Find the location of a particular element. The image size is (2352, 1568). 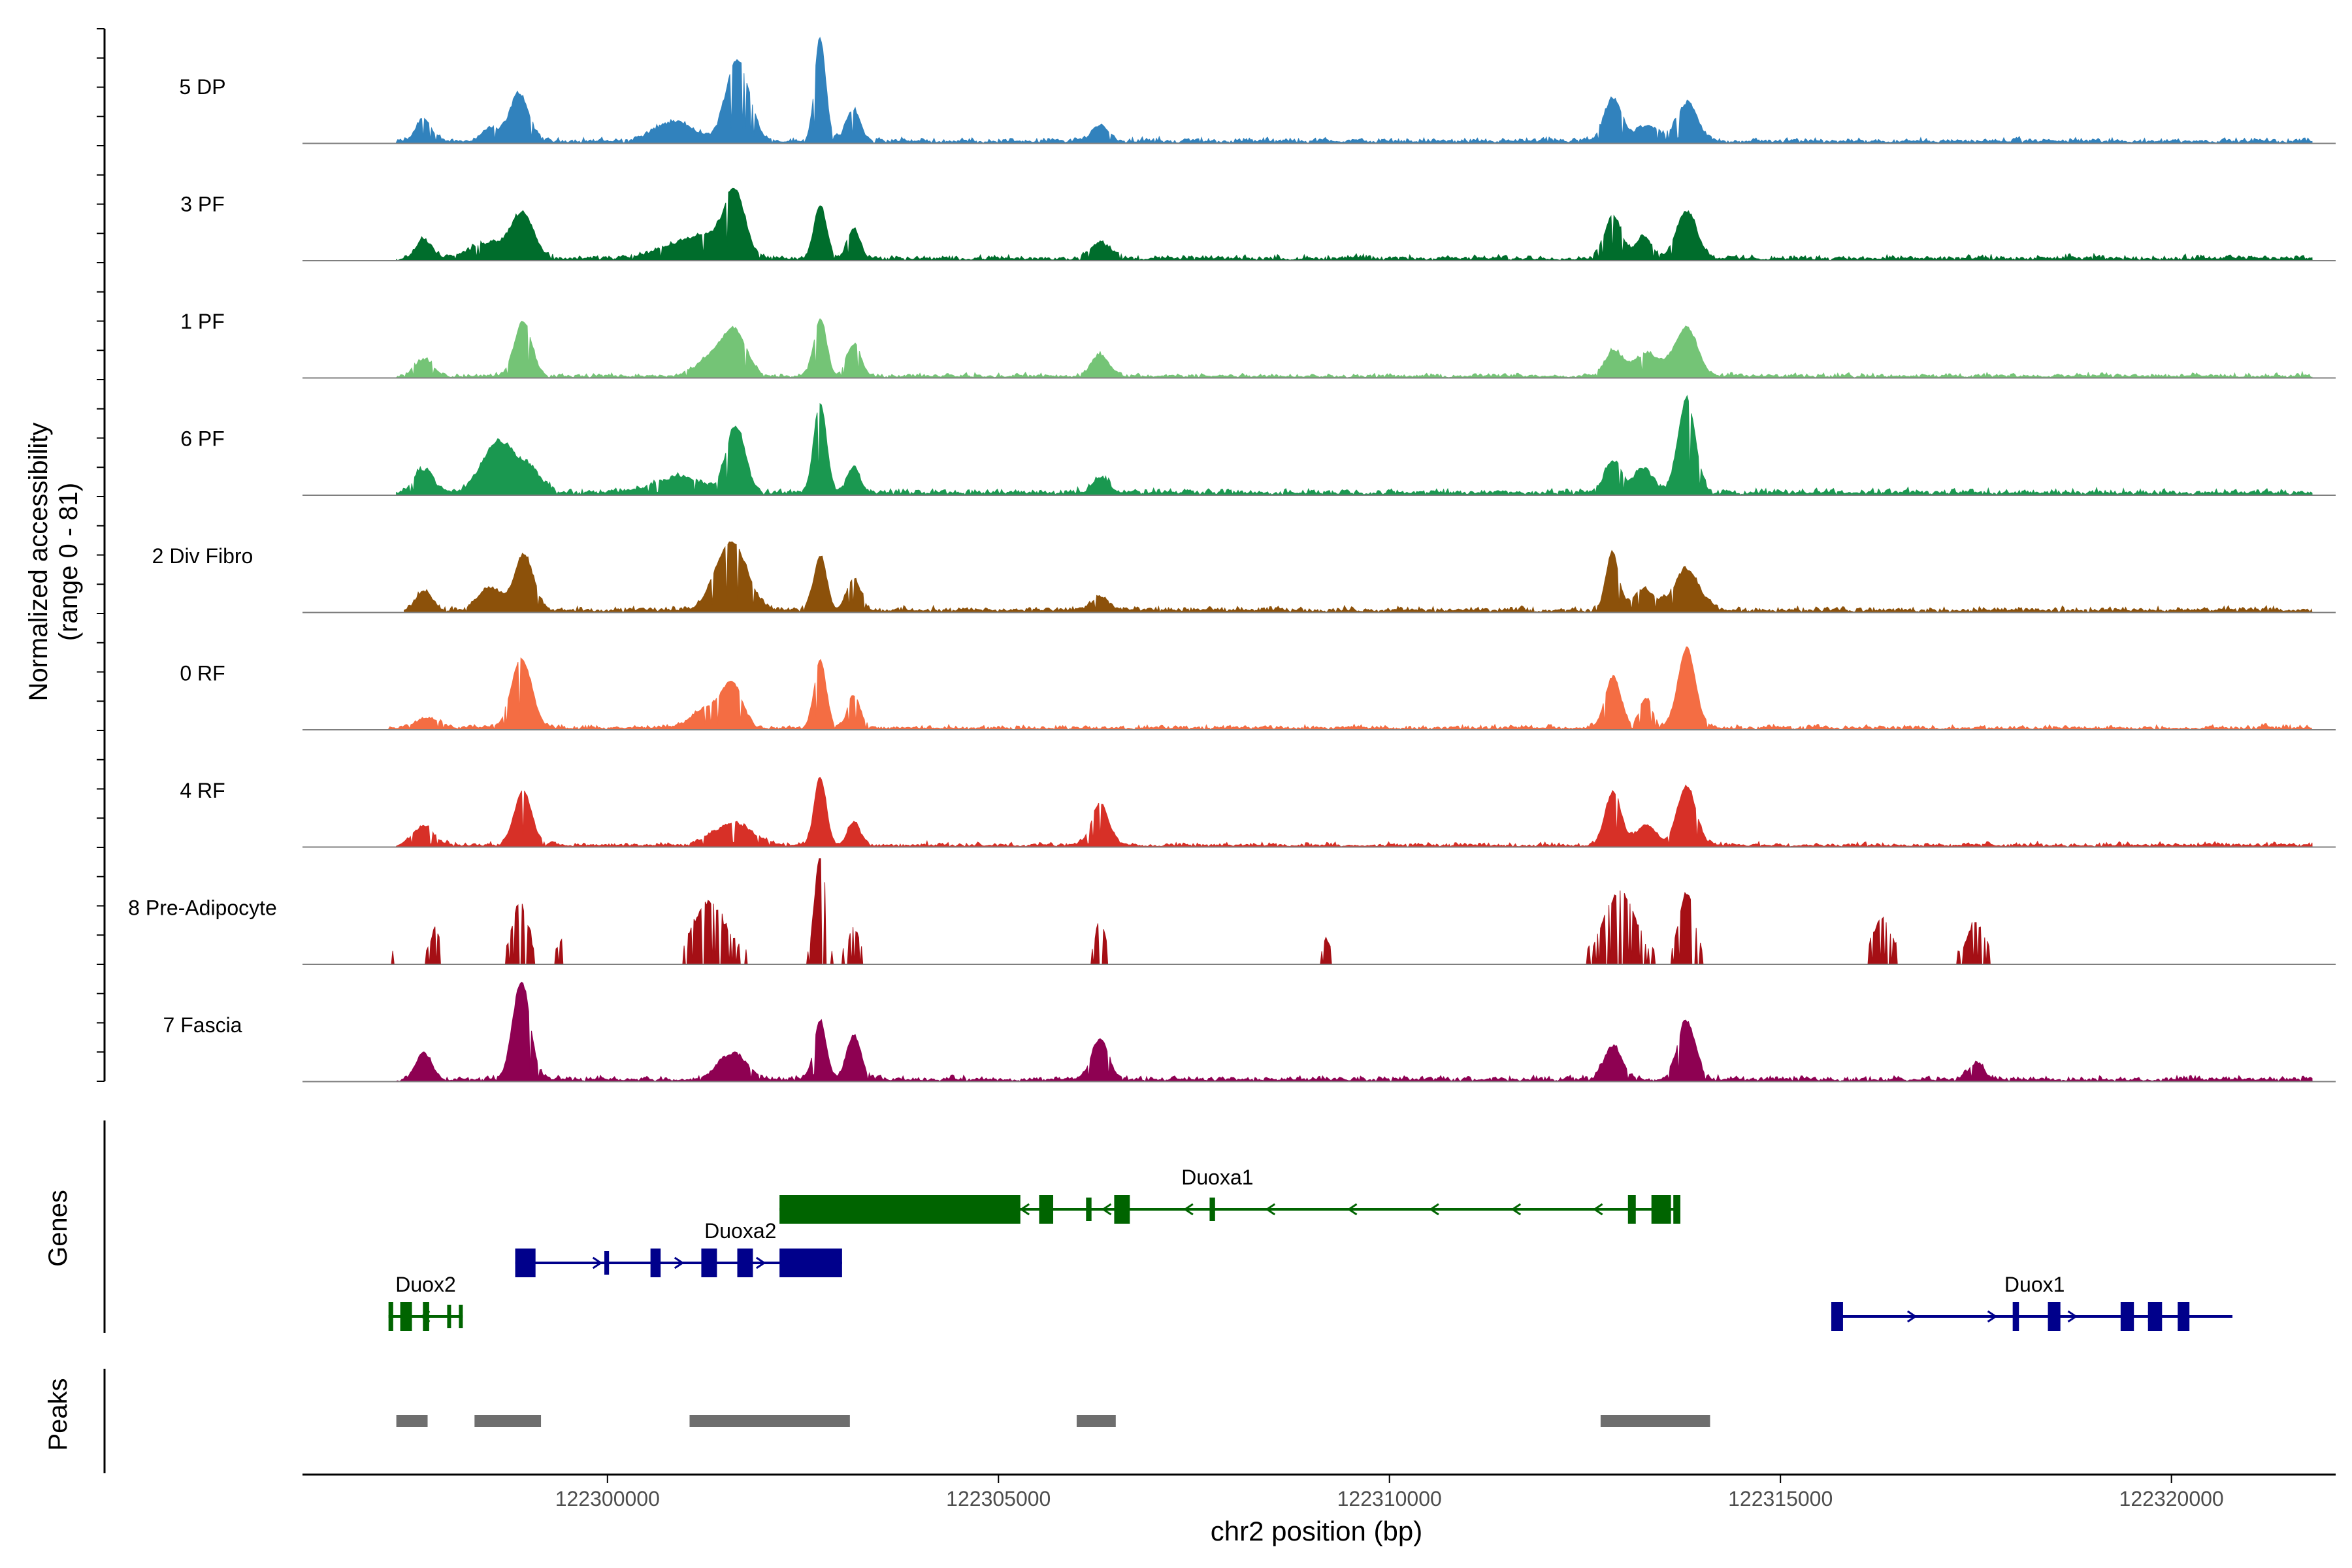

gene-duoxa1: Duoxa1 is located at coordinates (1229, 1195).